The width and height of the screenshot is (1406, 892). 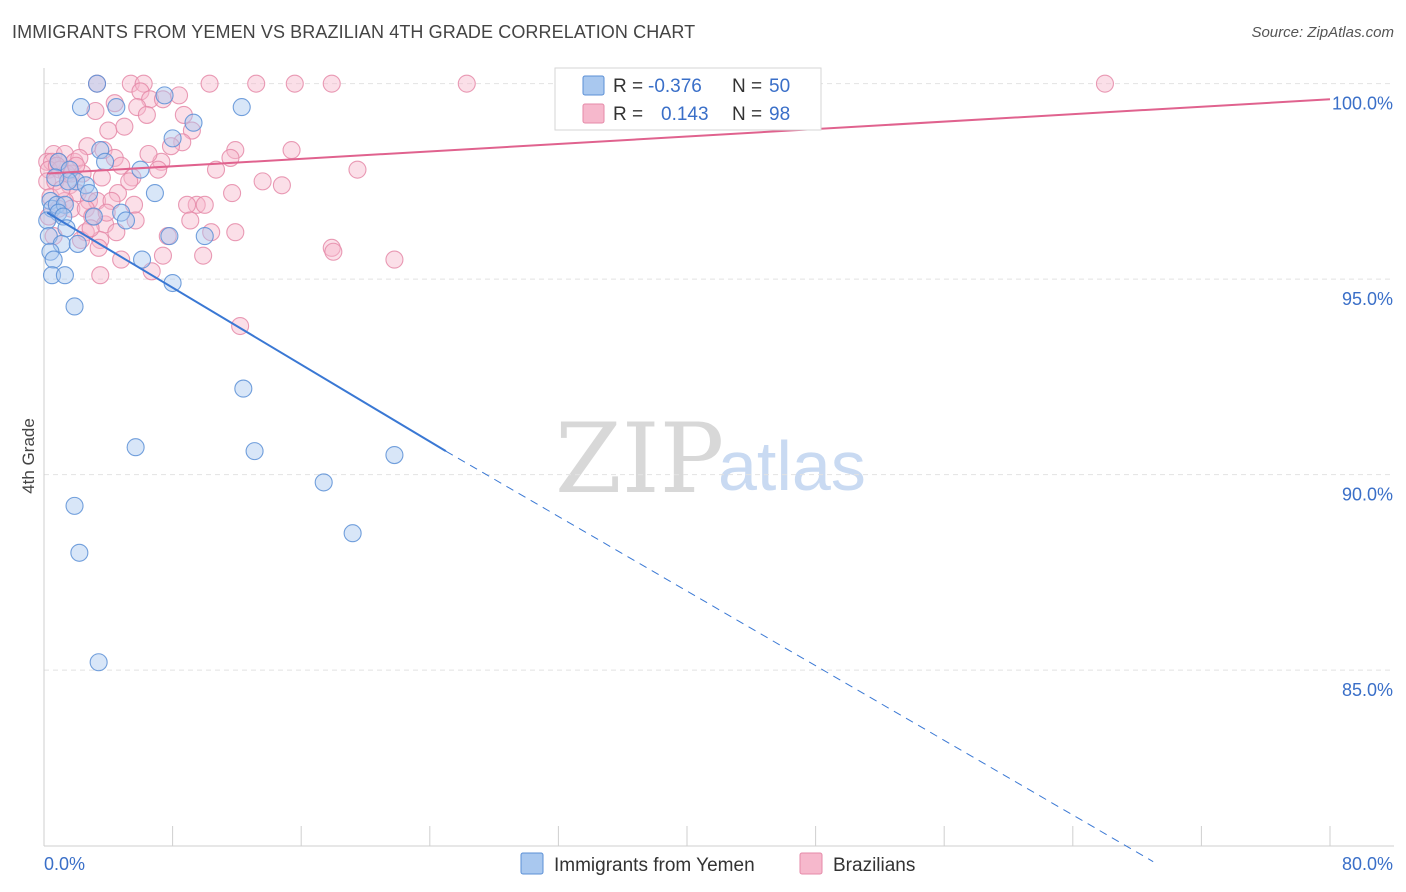 I want to click on legend-r-value-brazil: 0.143, so click(x=685, y=114).